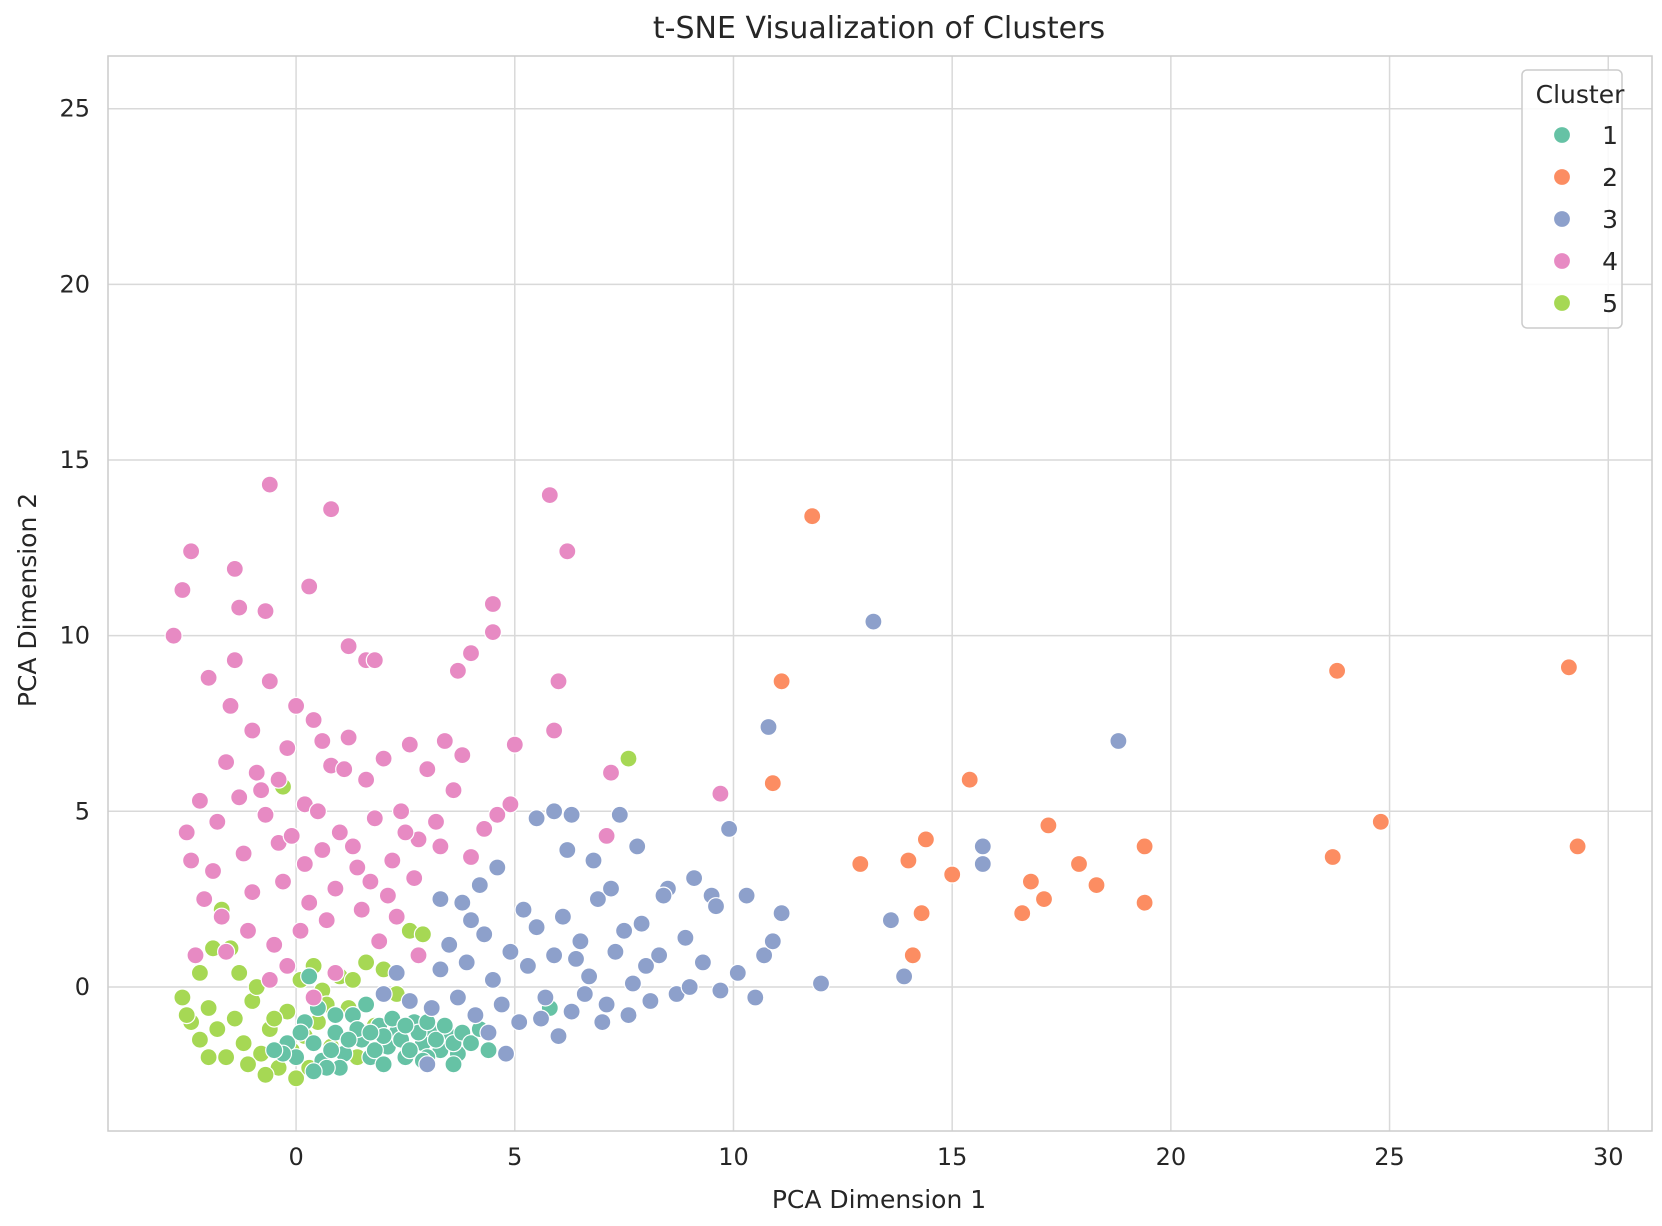  I want to click on legend-item-1: 1, so click(1585, 135).